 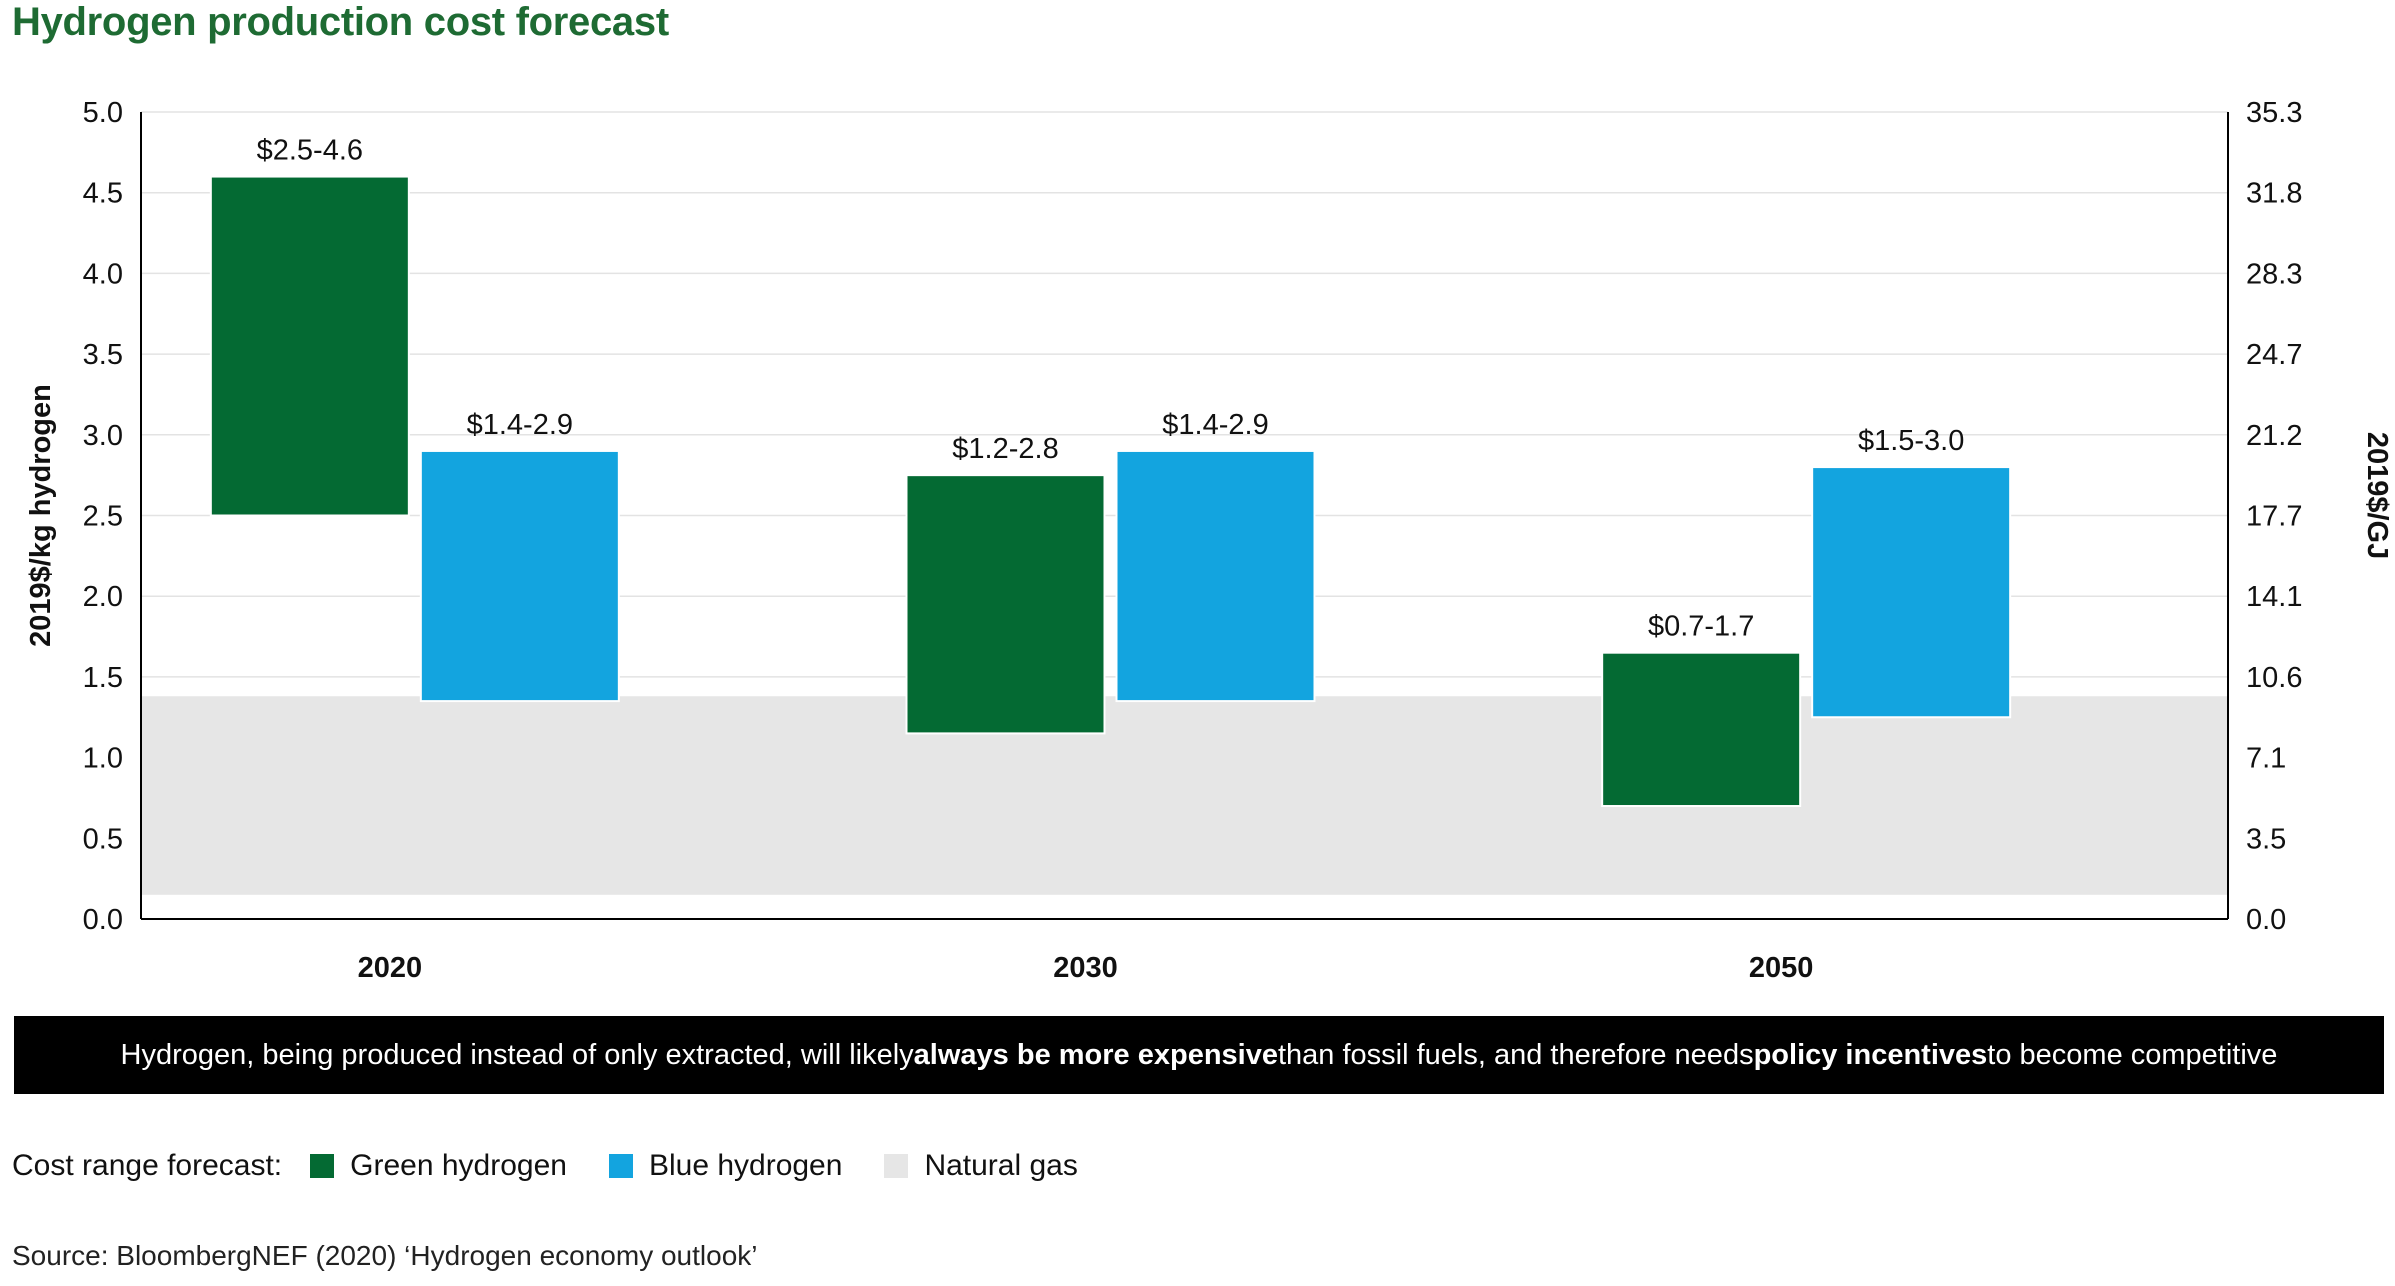 What do you see at coordinates (1515, 1054) in the screenshot?
I see `banner-text-2: than fossil fuels, and therefore needs` at bounding box center [1515, 1054].